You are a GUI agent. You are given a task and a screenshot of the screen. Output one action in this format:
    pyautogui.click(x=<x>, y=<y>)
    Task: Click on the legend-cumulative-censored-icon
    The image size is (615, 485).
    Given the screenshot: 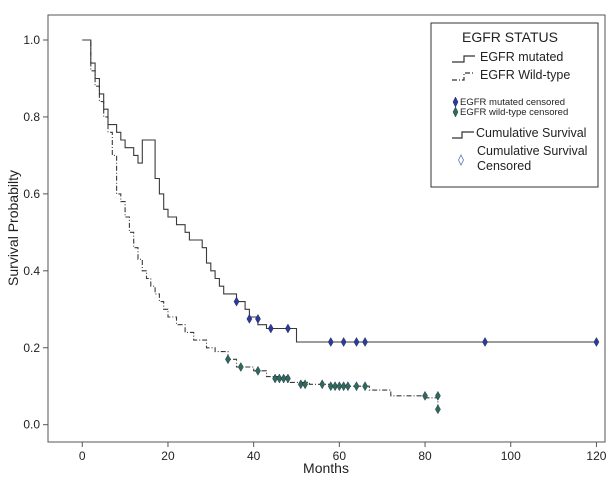 What is the action you would take?
    pyautogui.click(x=461, y=160)
    